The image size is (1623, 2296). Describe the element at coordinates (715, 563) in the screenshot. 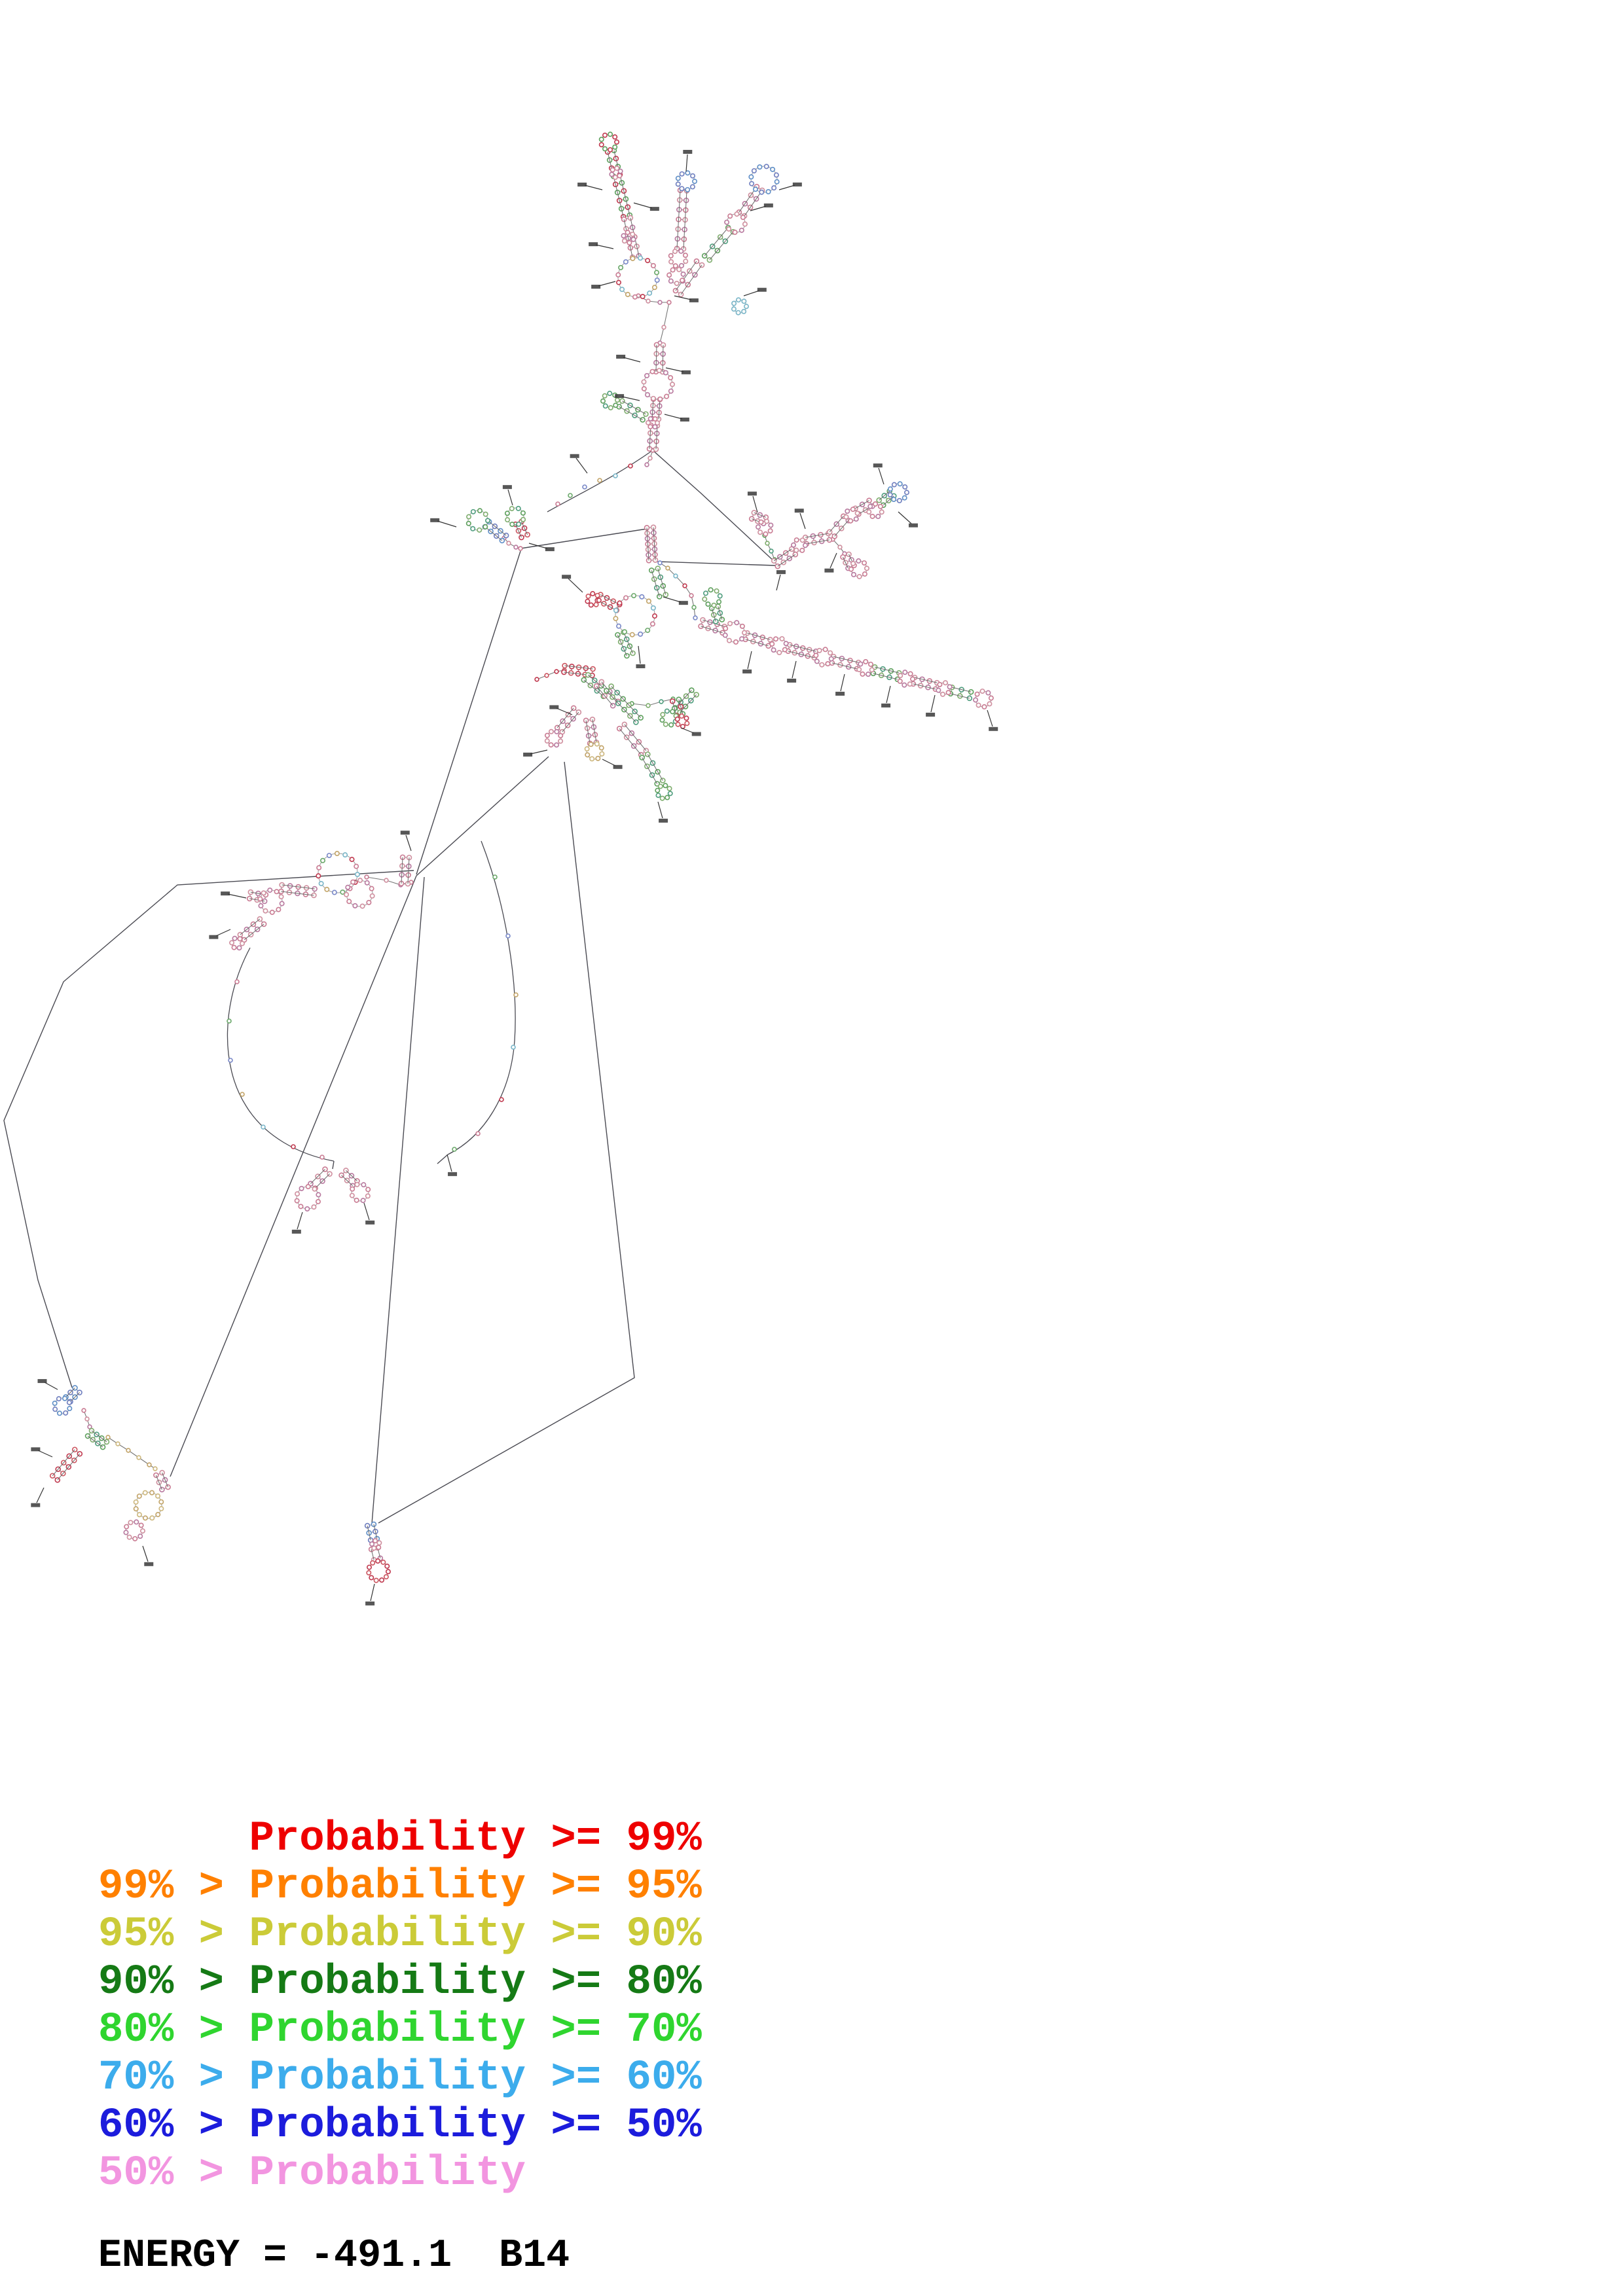

I see `connector-line` at that location.